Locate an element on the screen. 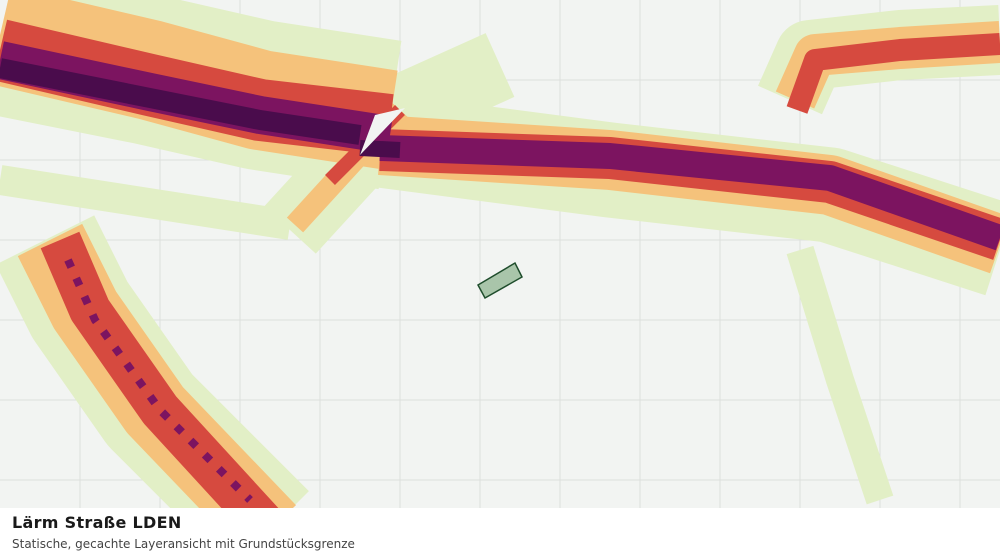  parcel-boundary is located at coordinates (499, 280).